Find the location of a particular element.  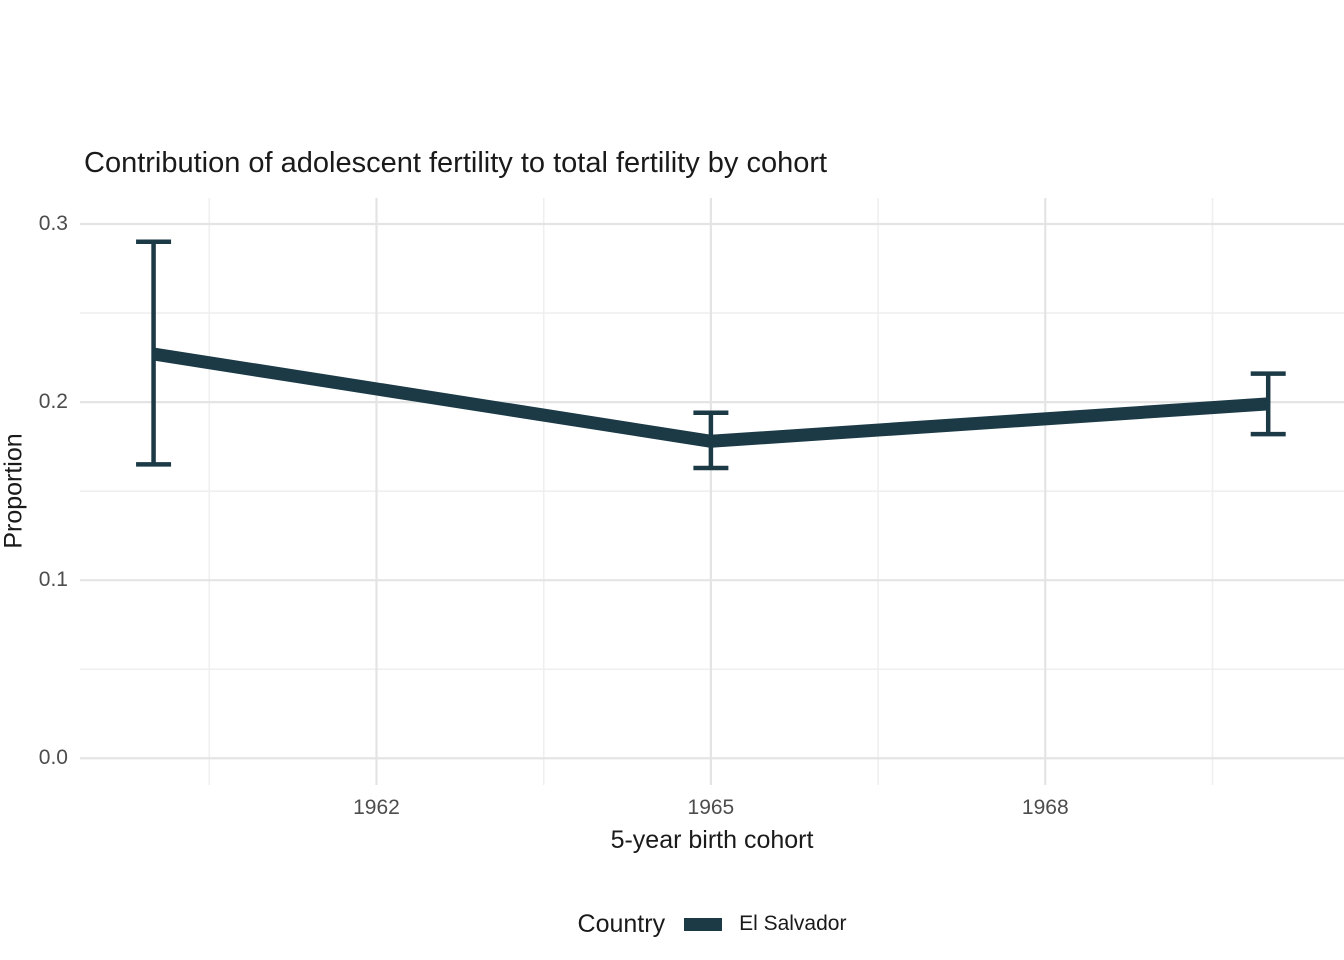

y-axis-title: Proportion is located at coordinates (14, 491).